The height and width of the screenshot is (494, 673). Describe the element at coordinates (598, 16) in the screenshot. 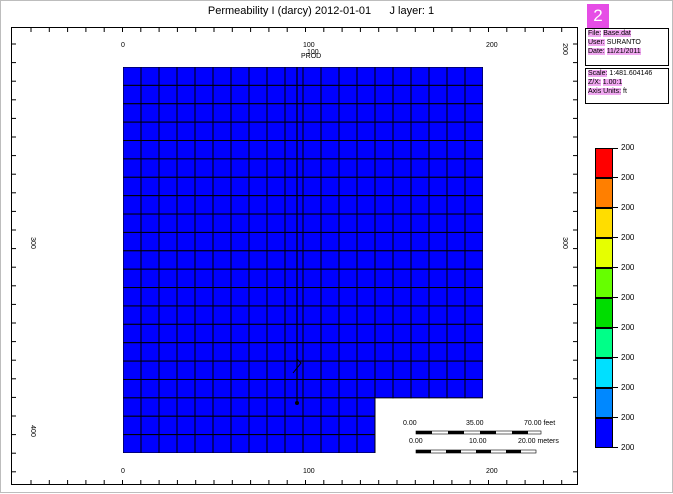

I see `info-panel-number: 2` at that location.